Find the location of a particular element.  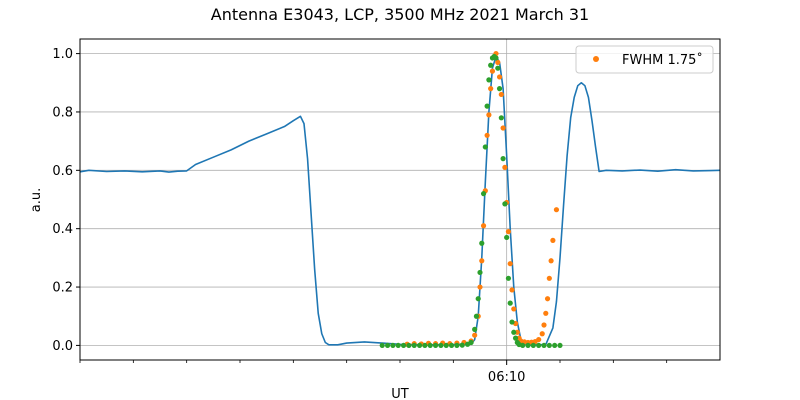

legend: FWHM 1.75˚ is located at coordinates (644, 59).